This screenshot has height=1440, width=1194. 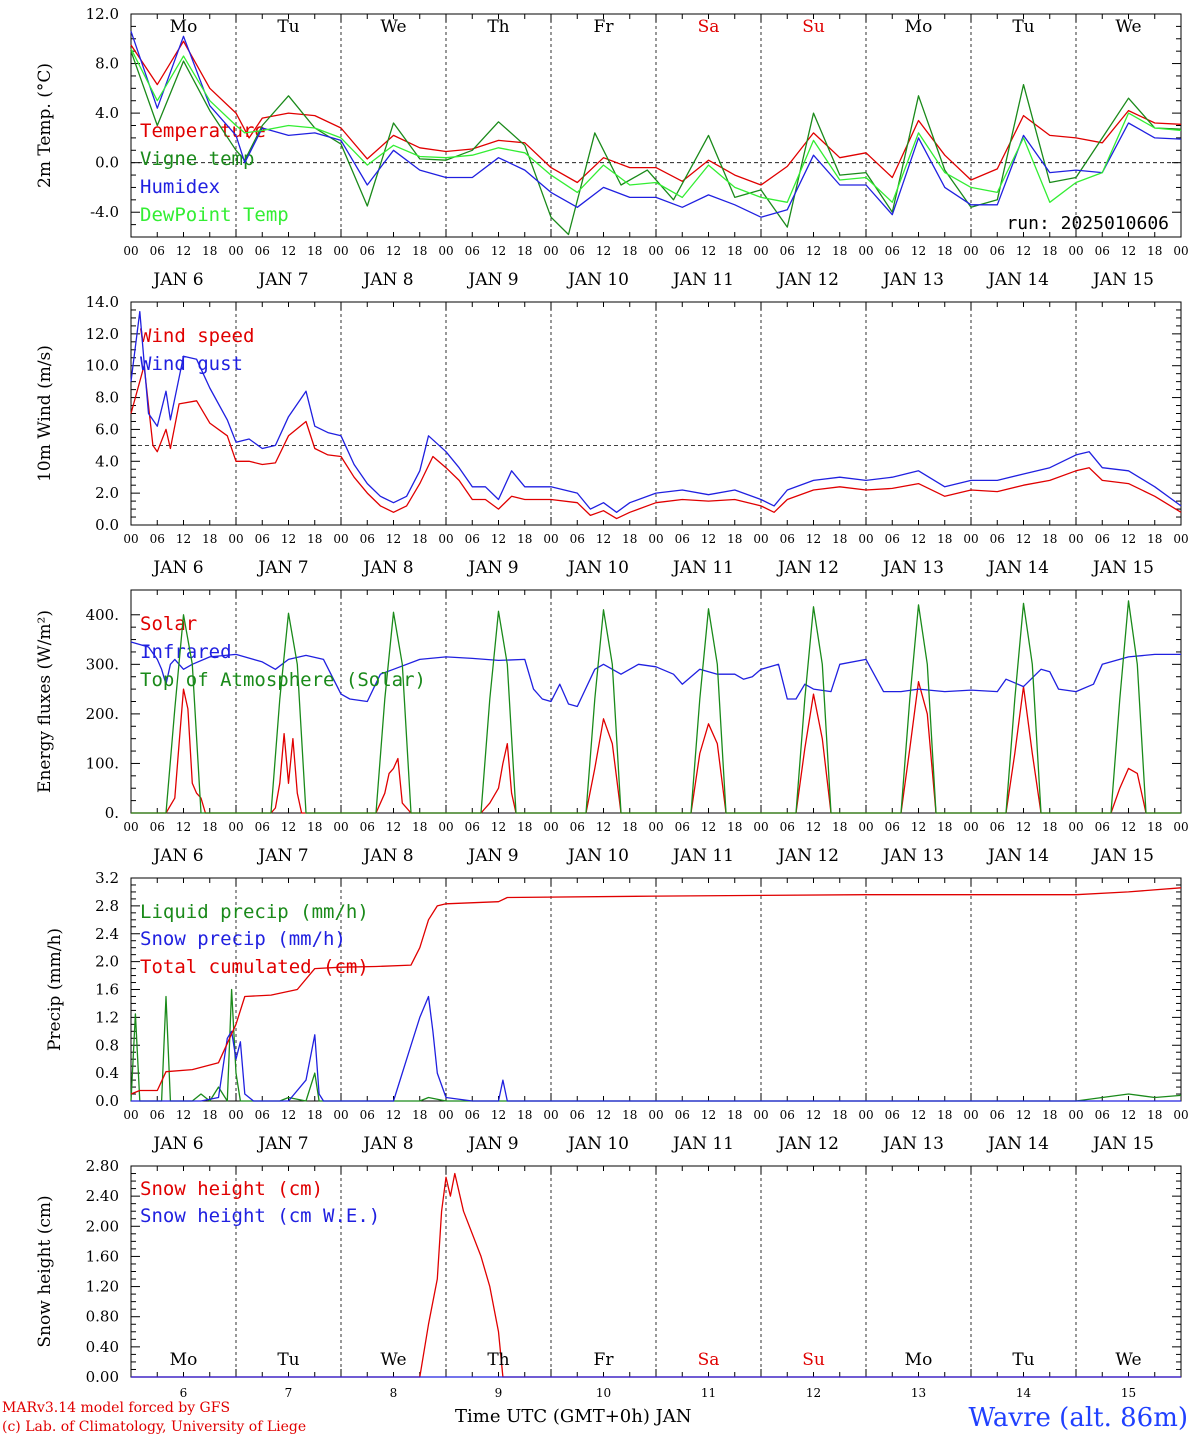 What do you see at coordinates (604, 27) in the screenshot?
I see `day-of-week-label: Fr` at bounding box center [604, 27].